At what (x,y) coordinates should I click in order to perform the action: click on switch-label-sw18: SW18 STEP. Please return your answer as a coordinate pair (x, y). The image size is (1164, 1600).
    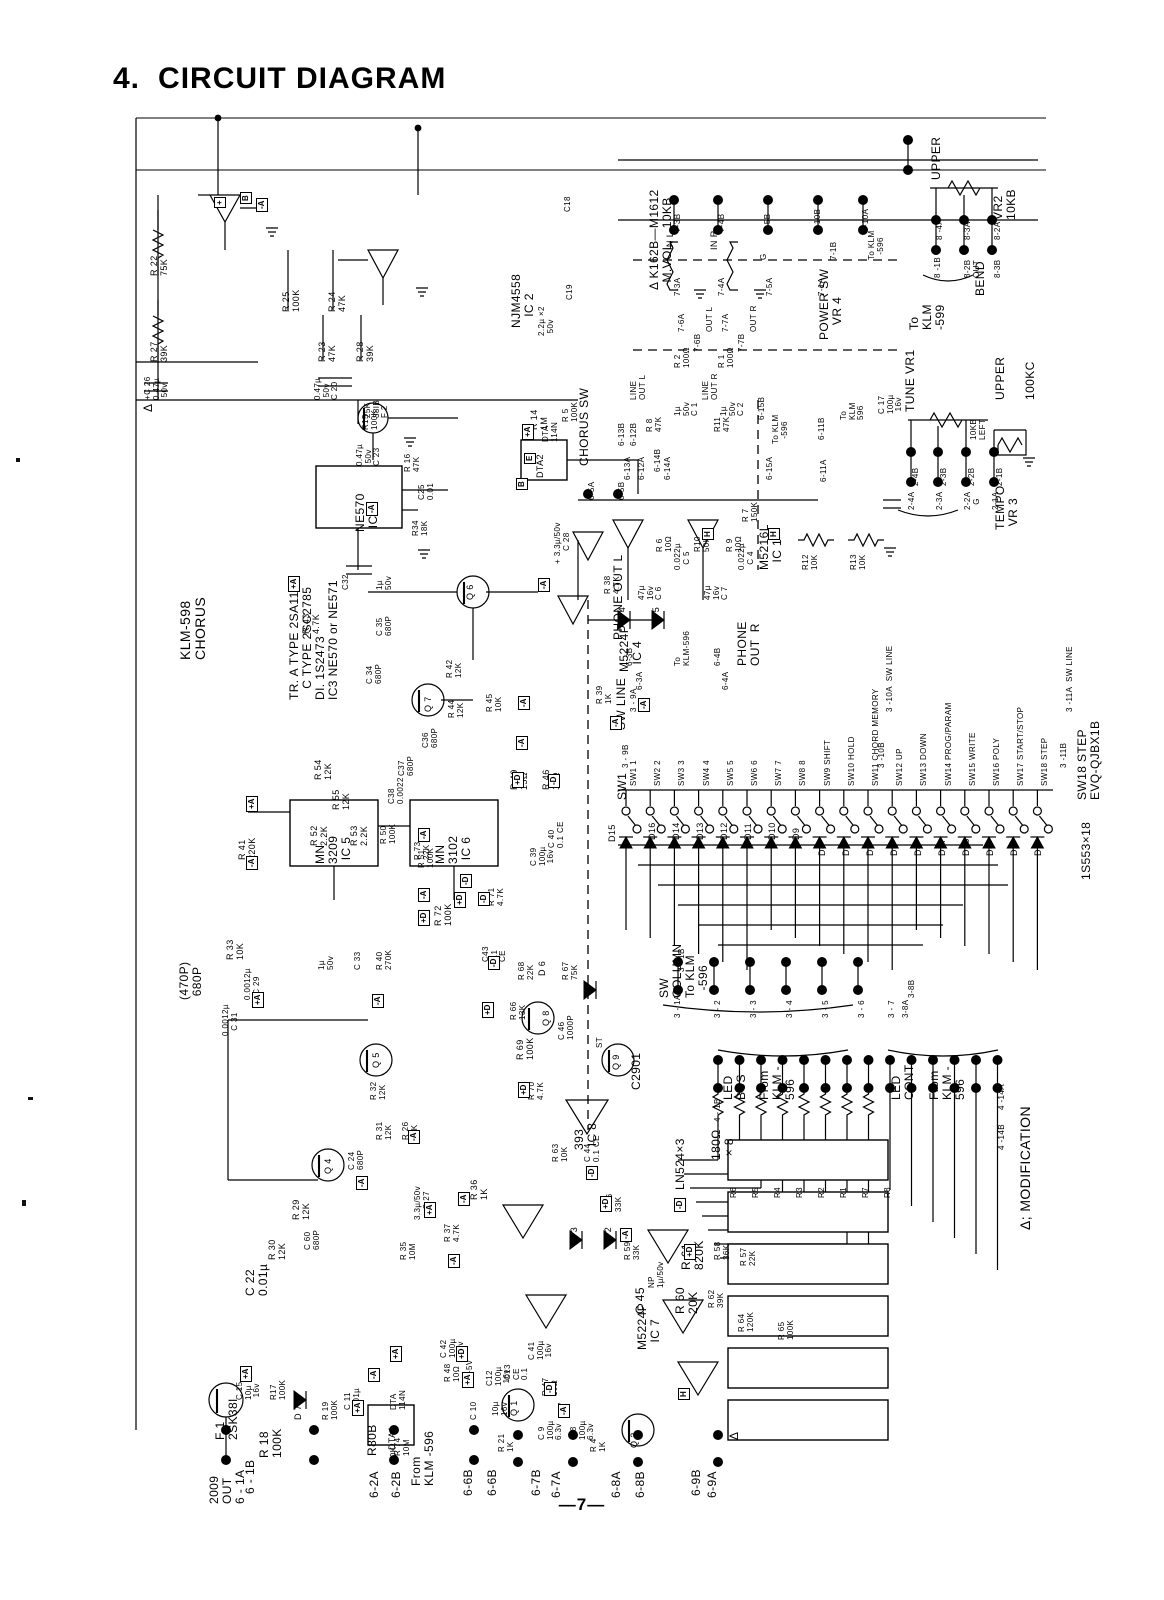
    Looking at the image, I should click on (1045, 761).